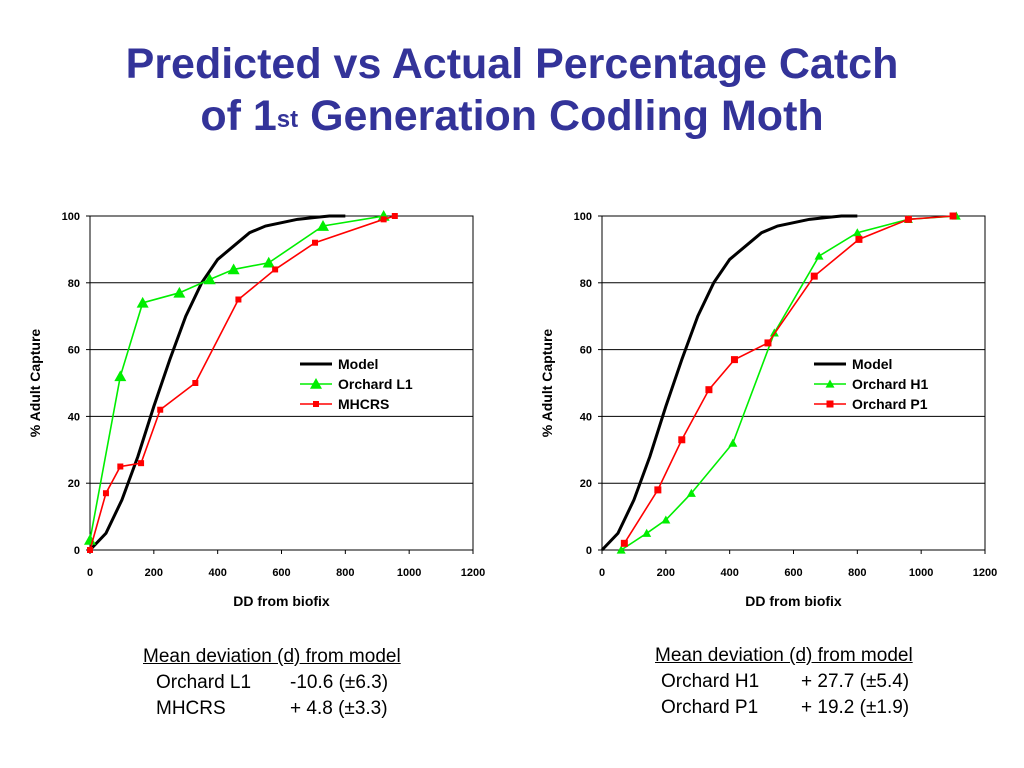 This screenshot has width=1024, height=768. I want to click on x-axis-title: DD from biofix, so click(281, 601).